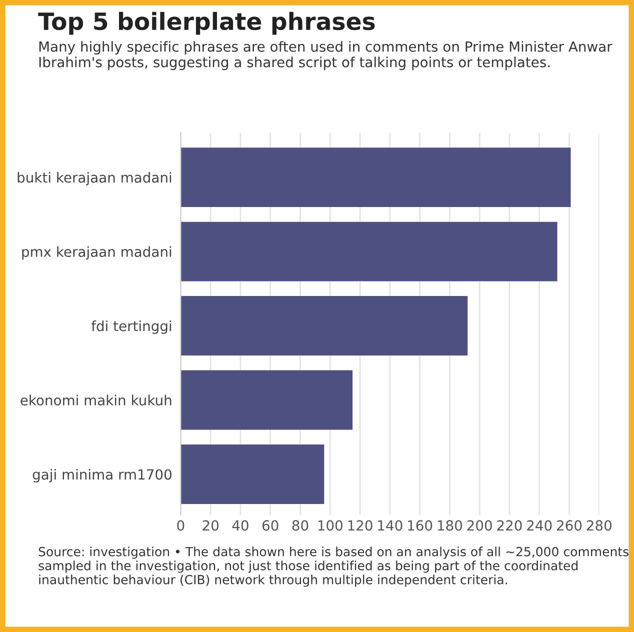 The width and height of the screenshot is (634, 632). I want to click on x-tick-label: 60, so click(270, 525).